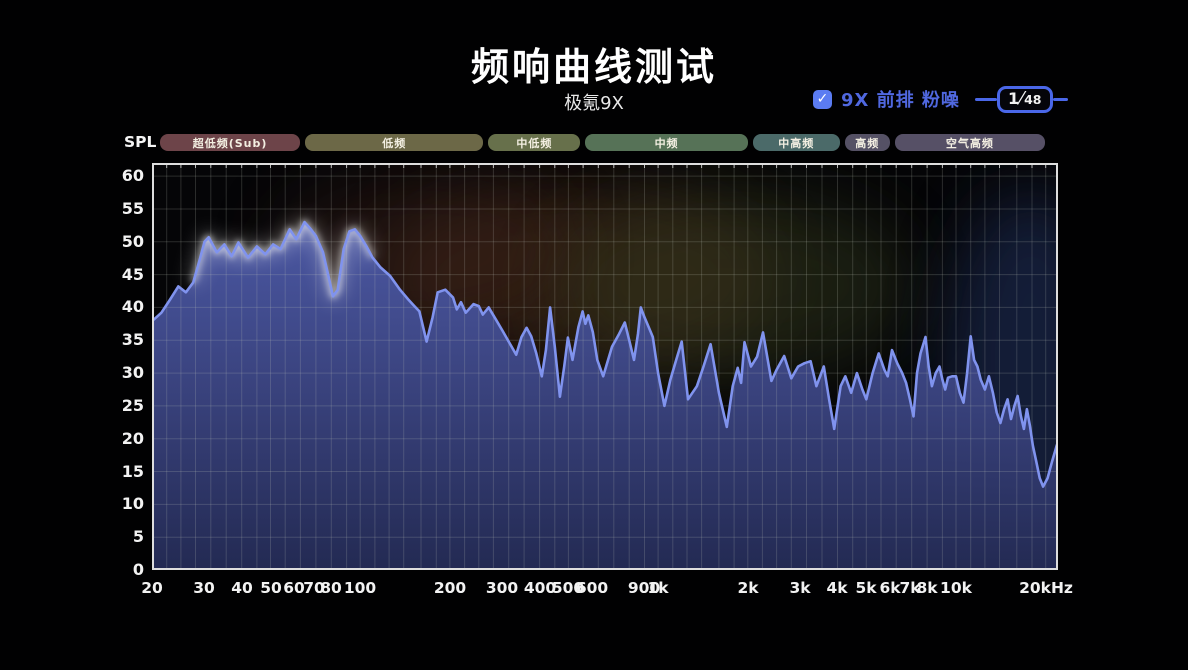 This screenshot has width=1188, height=670. Describe the element at coordinates (800, 588) in the screenshot. I see `x-tick-label: 3k` at that location.